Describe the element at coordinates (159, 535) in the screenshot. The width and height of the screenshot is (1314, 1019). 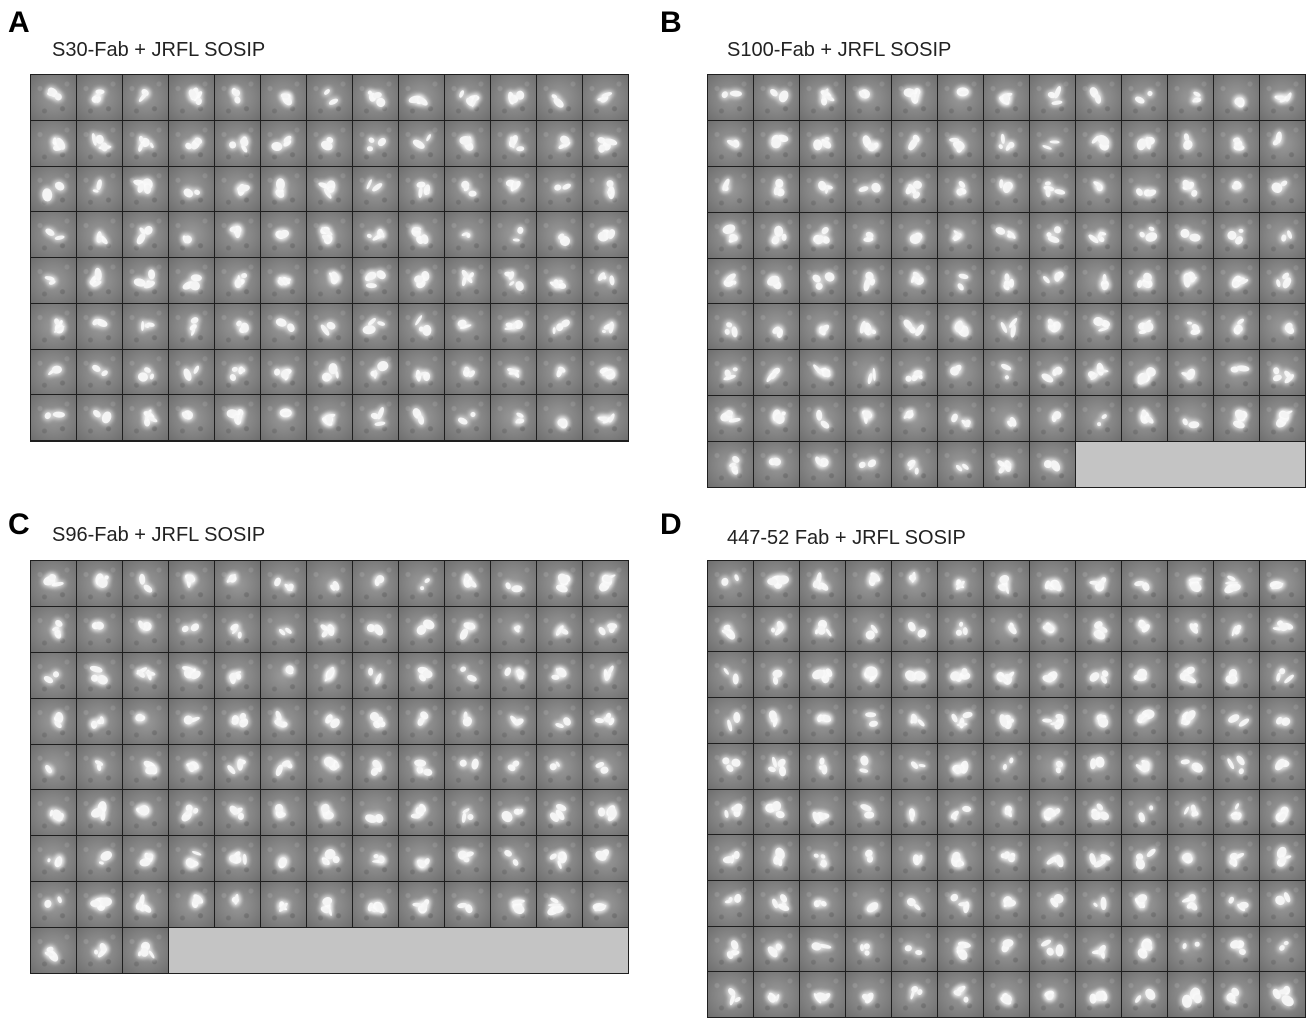
I see `panel-c-title: S96-Fab + JRFL SOSIP` at that location.